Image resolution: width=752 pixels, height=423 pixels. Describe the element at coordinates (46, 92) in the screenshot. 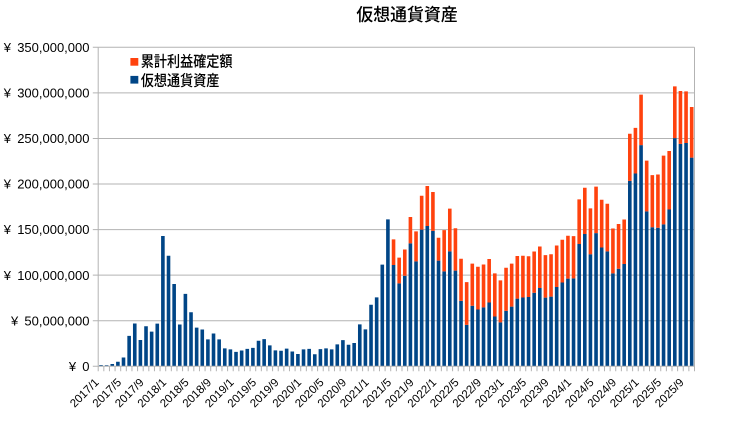

I see `svg-text: ¥ 300,000,000` at that location.